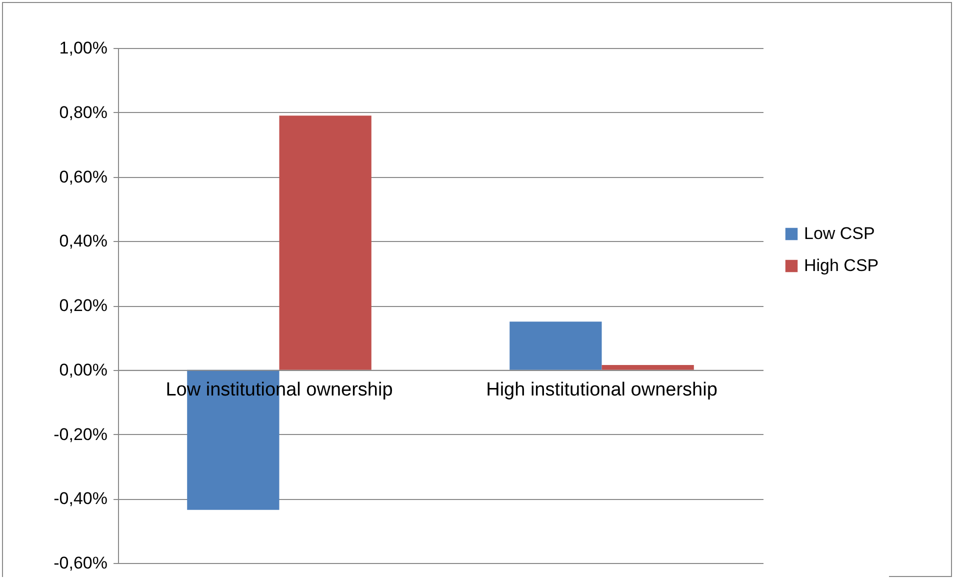 The image size is (956, 583). What do you see at coordinates (602, 389) in the screenshot?
I see `x-tick-label: High institutional ownership` at bounding box center [602, 389].